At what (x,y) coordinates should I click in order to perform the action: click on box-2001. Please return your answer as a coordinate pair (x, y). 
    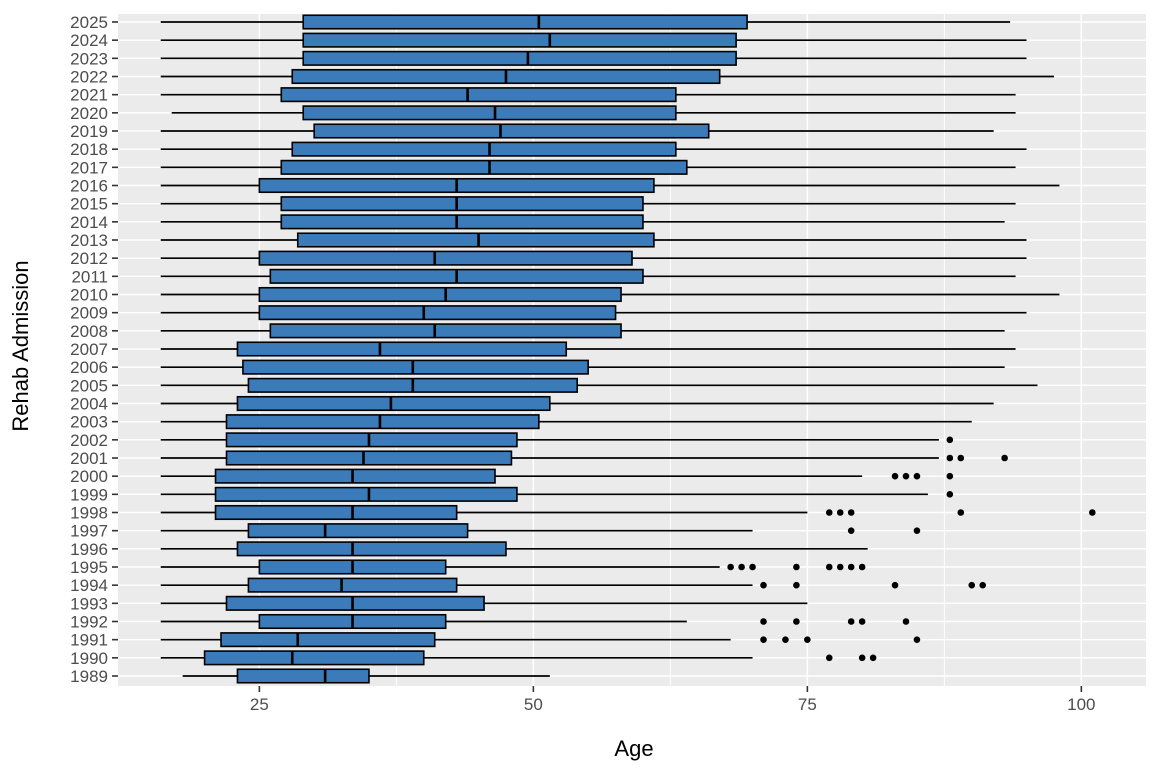
    Looking at the image, I should click on (369, 458).